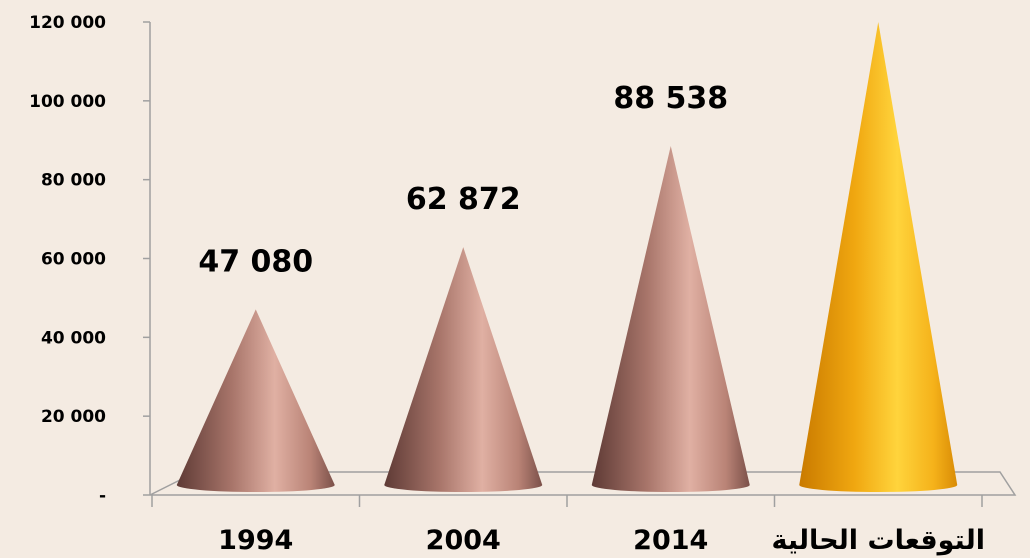  Describe the element at coordinates (73, 338) in the screenshot. I see `y-tick-label: 40 000` at that location.